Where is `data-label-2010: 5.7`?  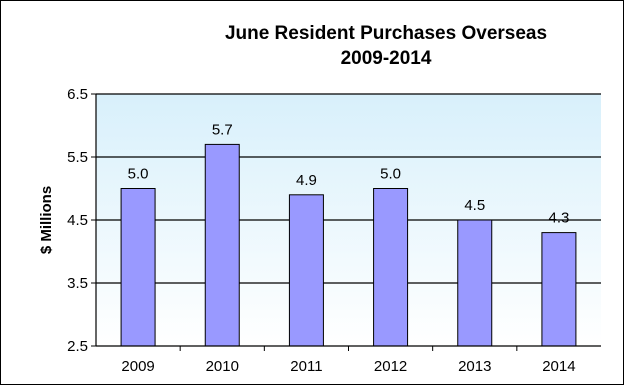 data-label-2010: 5.7 is located at coordinates (222, 129).